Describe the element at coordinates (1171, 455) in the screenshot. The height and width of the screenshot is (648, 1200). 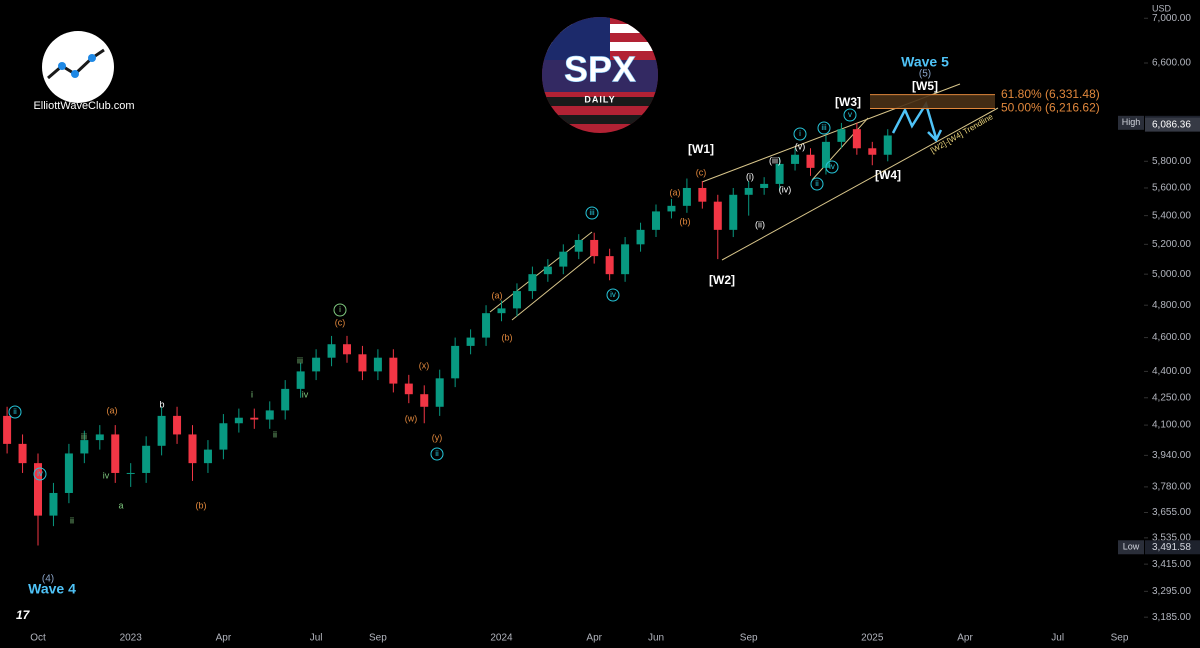
I see `y-tick-label: 3,940.00` at that location.